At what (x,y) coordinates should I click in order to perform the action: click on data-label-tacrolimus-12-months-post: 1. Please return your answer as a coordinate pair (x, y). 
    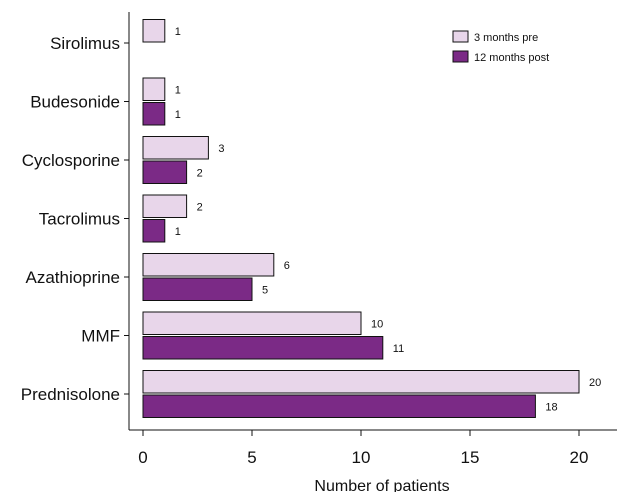
    Looking at the image, I should click on (178, 232).